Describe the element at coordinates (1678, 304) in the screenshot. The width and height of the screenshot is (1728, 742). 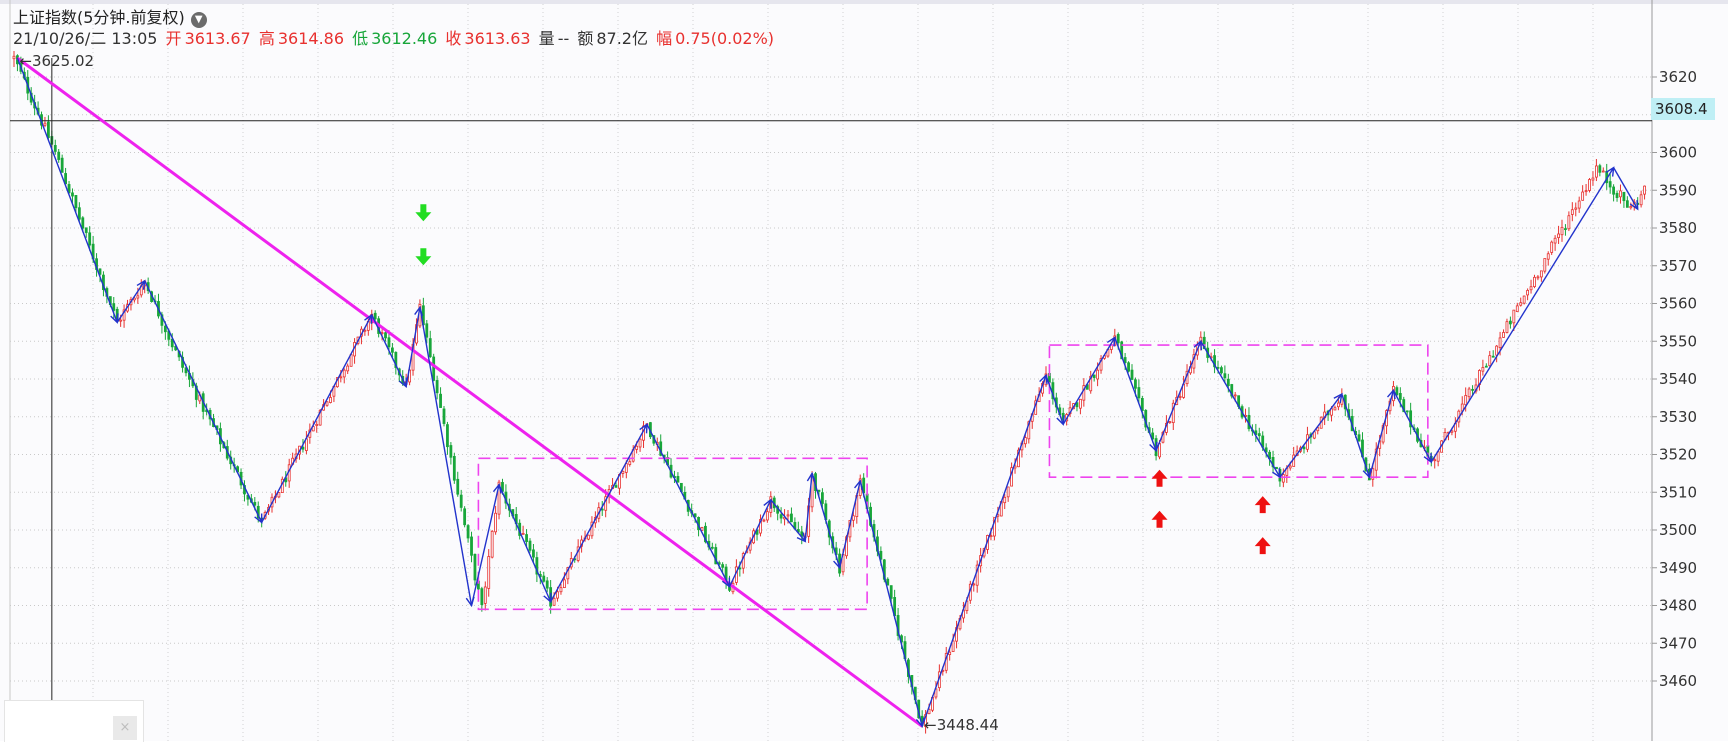
I see `y-tick-label: 3560` at that location.